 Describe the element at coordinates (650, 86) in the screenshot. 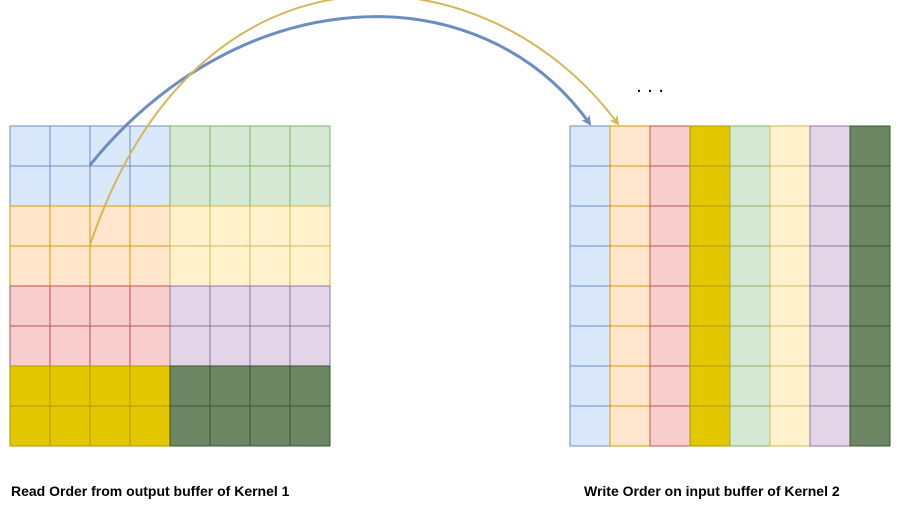

I see `ellipsis: . . .` at that location.